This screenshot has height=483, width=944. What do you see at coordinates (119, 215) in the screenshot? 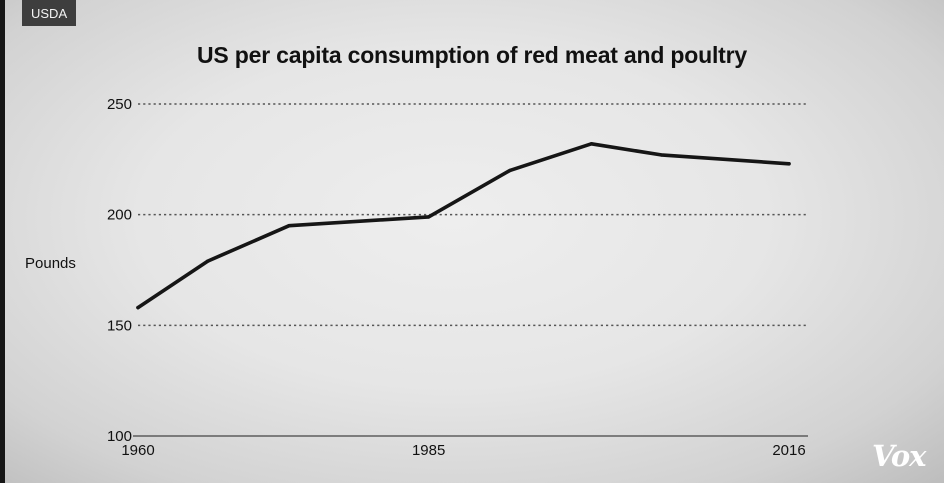
I see `y-tick-label-200: 200` at bounding box center [119, 215].